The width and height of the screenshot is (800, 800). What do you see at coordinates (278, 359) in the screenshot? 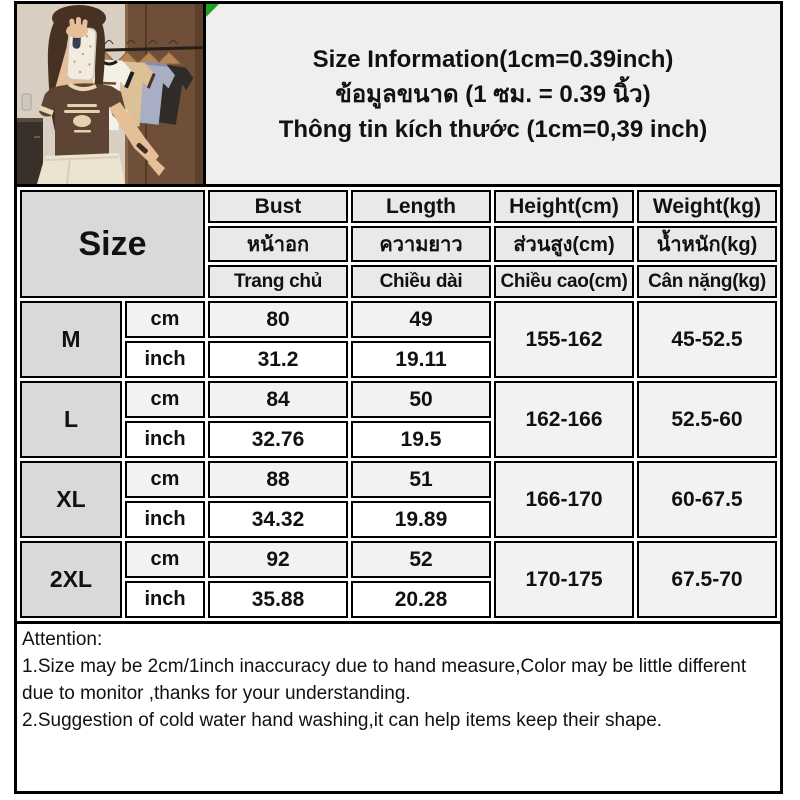
I see `bust-inch-cell: 31.2` at bounding box center [278, 359].